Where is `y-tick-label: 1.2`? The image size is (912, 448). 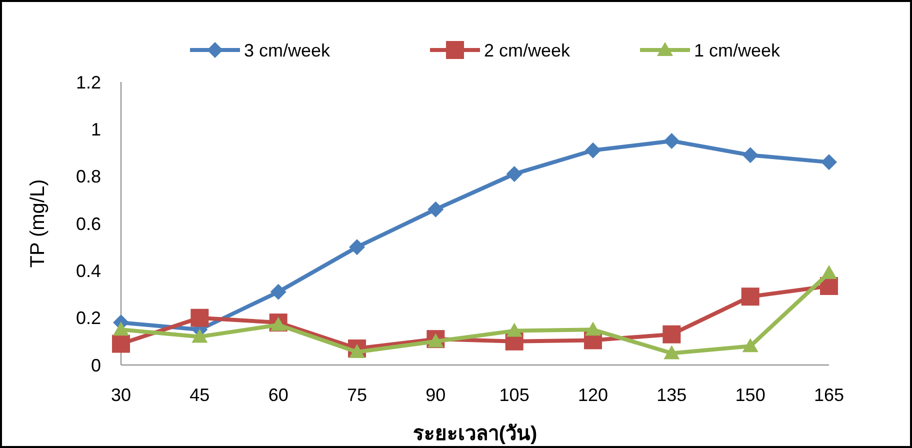 y-tick-label: 1.2 is located at coordinates (88, 82).